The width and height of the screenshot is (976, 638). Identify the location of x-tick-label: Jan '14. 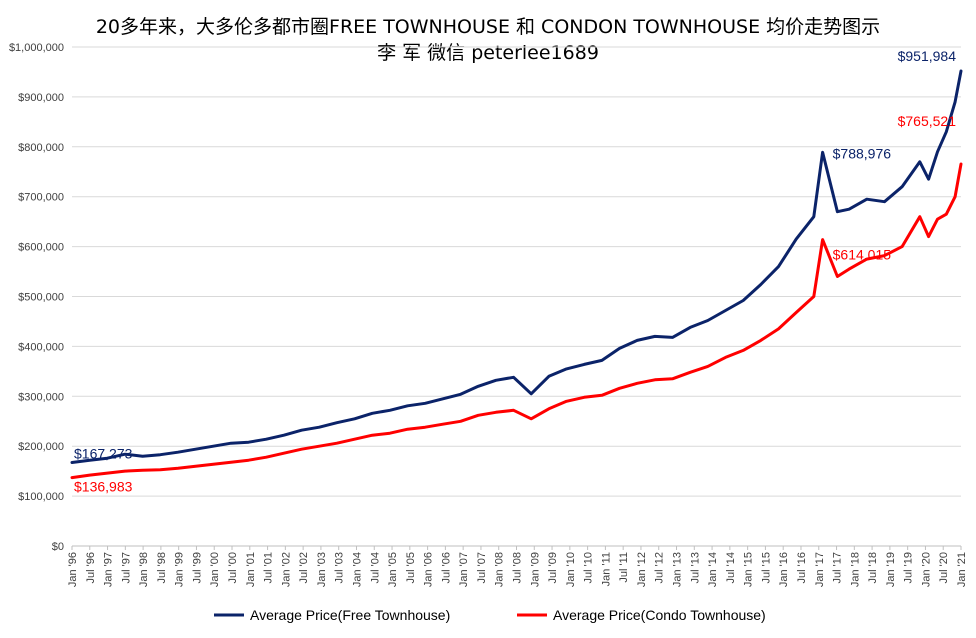
(713, 569).